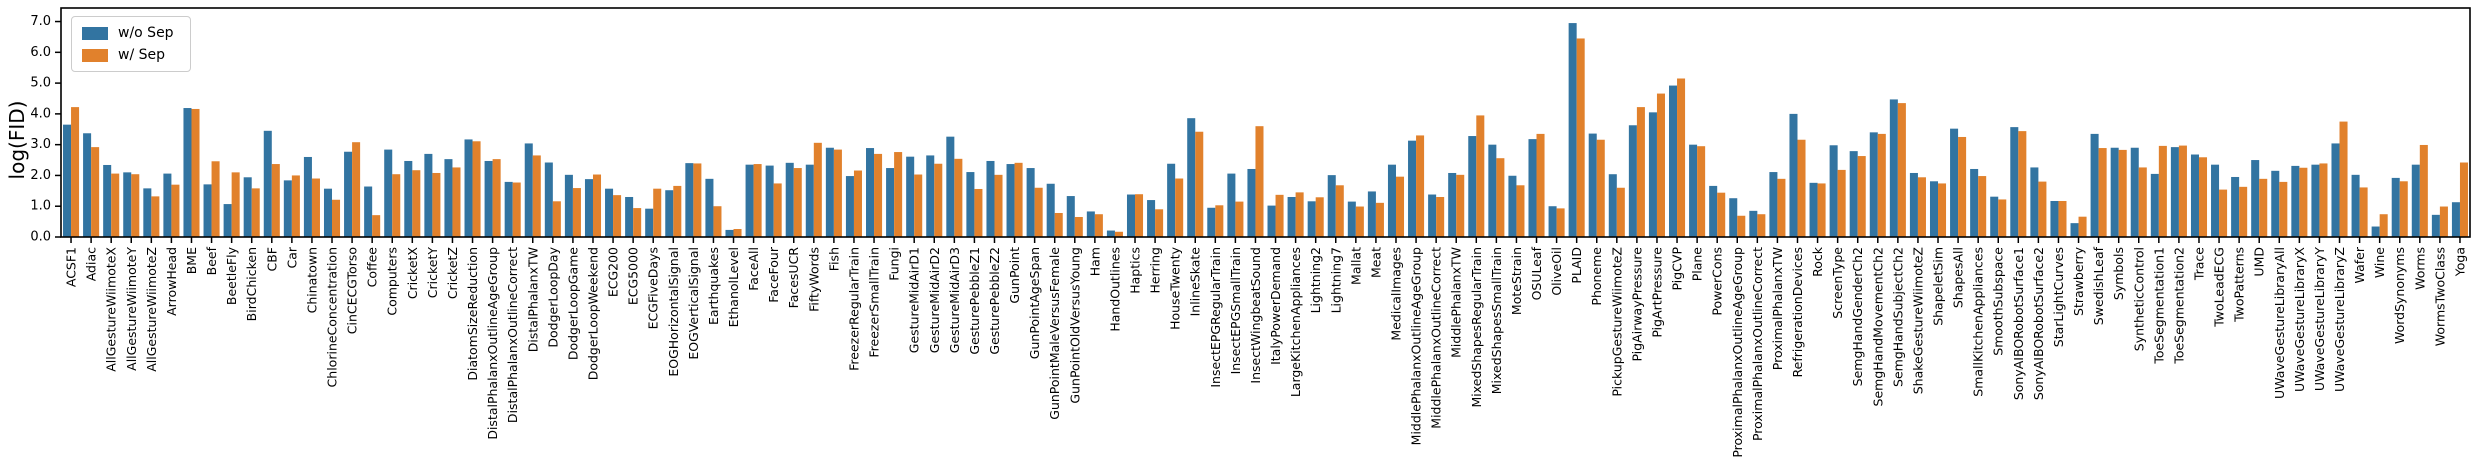 The width and height of the screenshot is (2478, 468). Describe the element at coordinates (1355, 266) in the screenshot. I see `x-tick-label: Mallat` at that location.